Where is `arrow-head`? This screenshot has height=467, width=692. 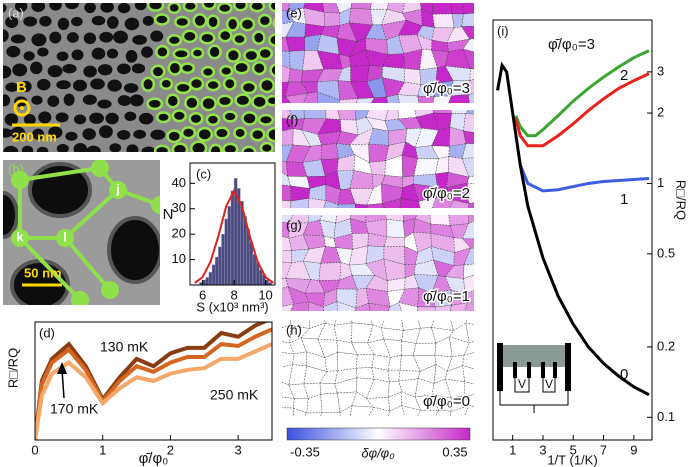
arrow-head is located at coordinates (62, 368).